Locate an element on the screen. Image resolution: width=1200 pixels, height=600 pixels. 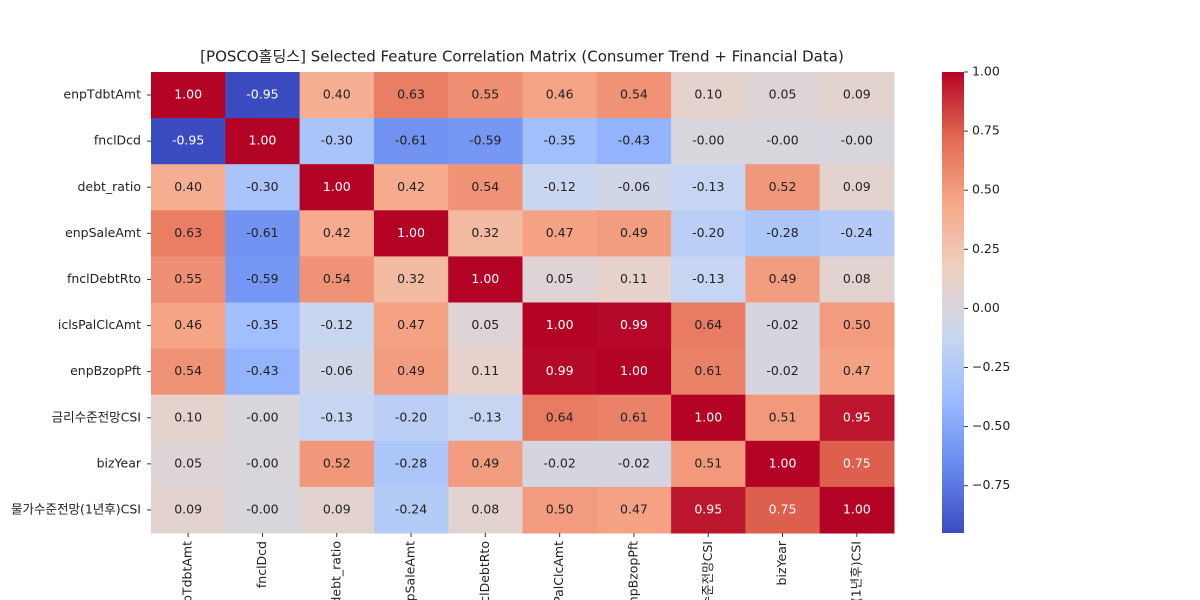
cell-label: -0.59 is located at coordinates (485, 140).